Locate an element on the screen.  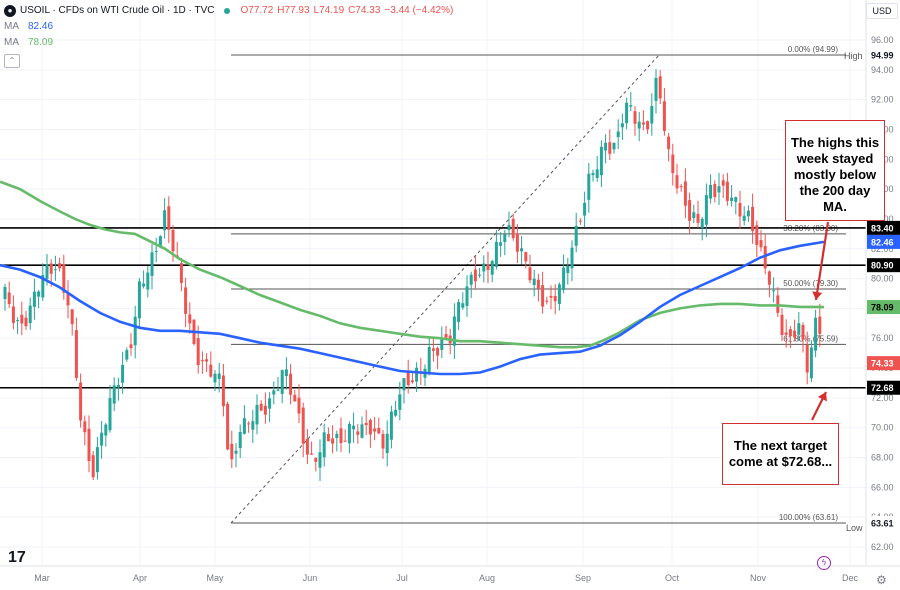
ohlc-high: H77.93 is located at coordinates (293, 10).